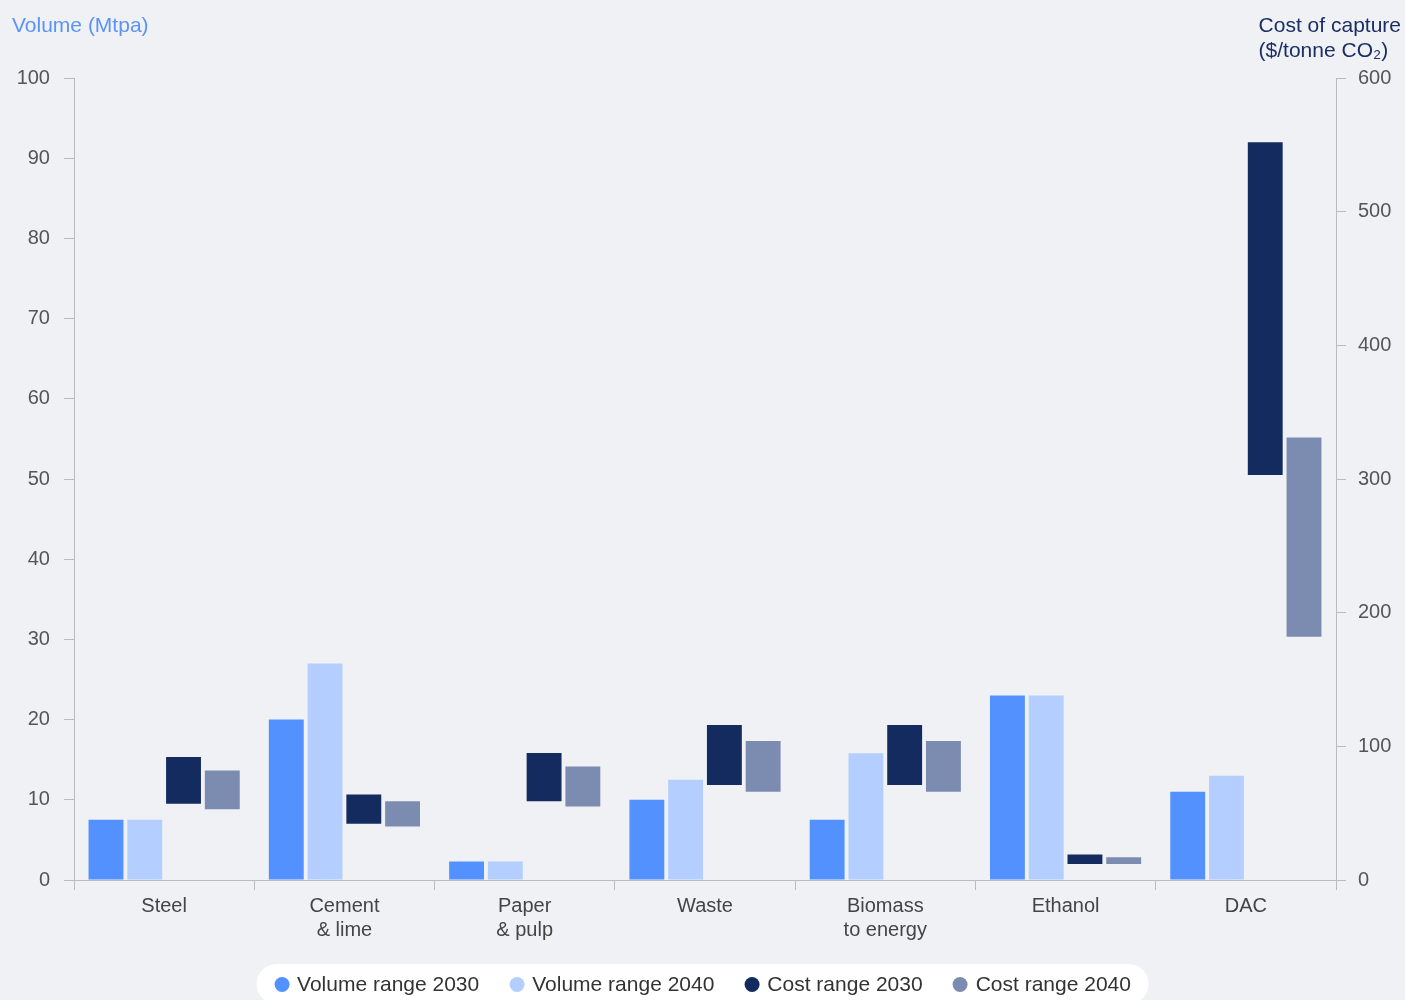 This screenshot has height=1000, width=1405. What do you see at coordinates (1053, 984) in the screenshot?
I see `legend-label: Cost range 2040` at bounding box center [1053, 984].